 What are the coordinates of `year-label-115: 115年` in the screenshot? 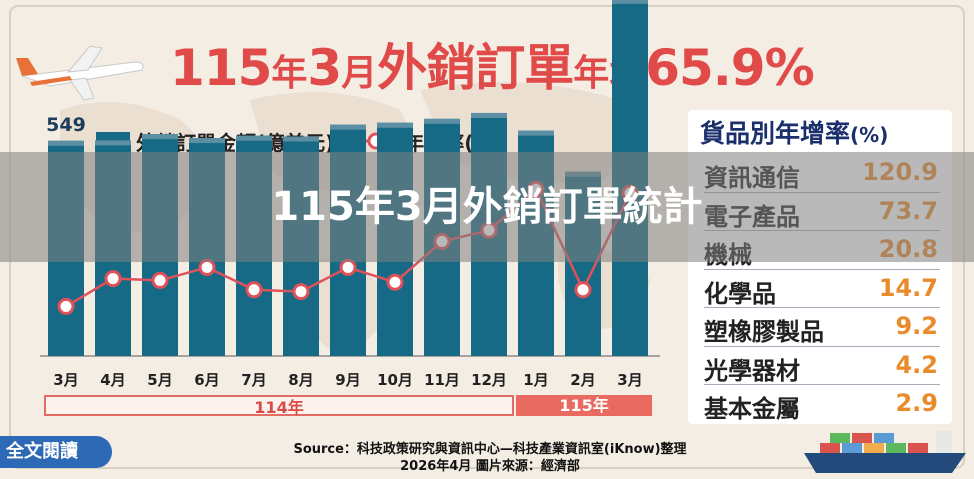 It's located at (584, 405).